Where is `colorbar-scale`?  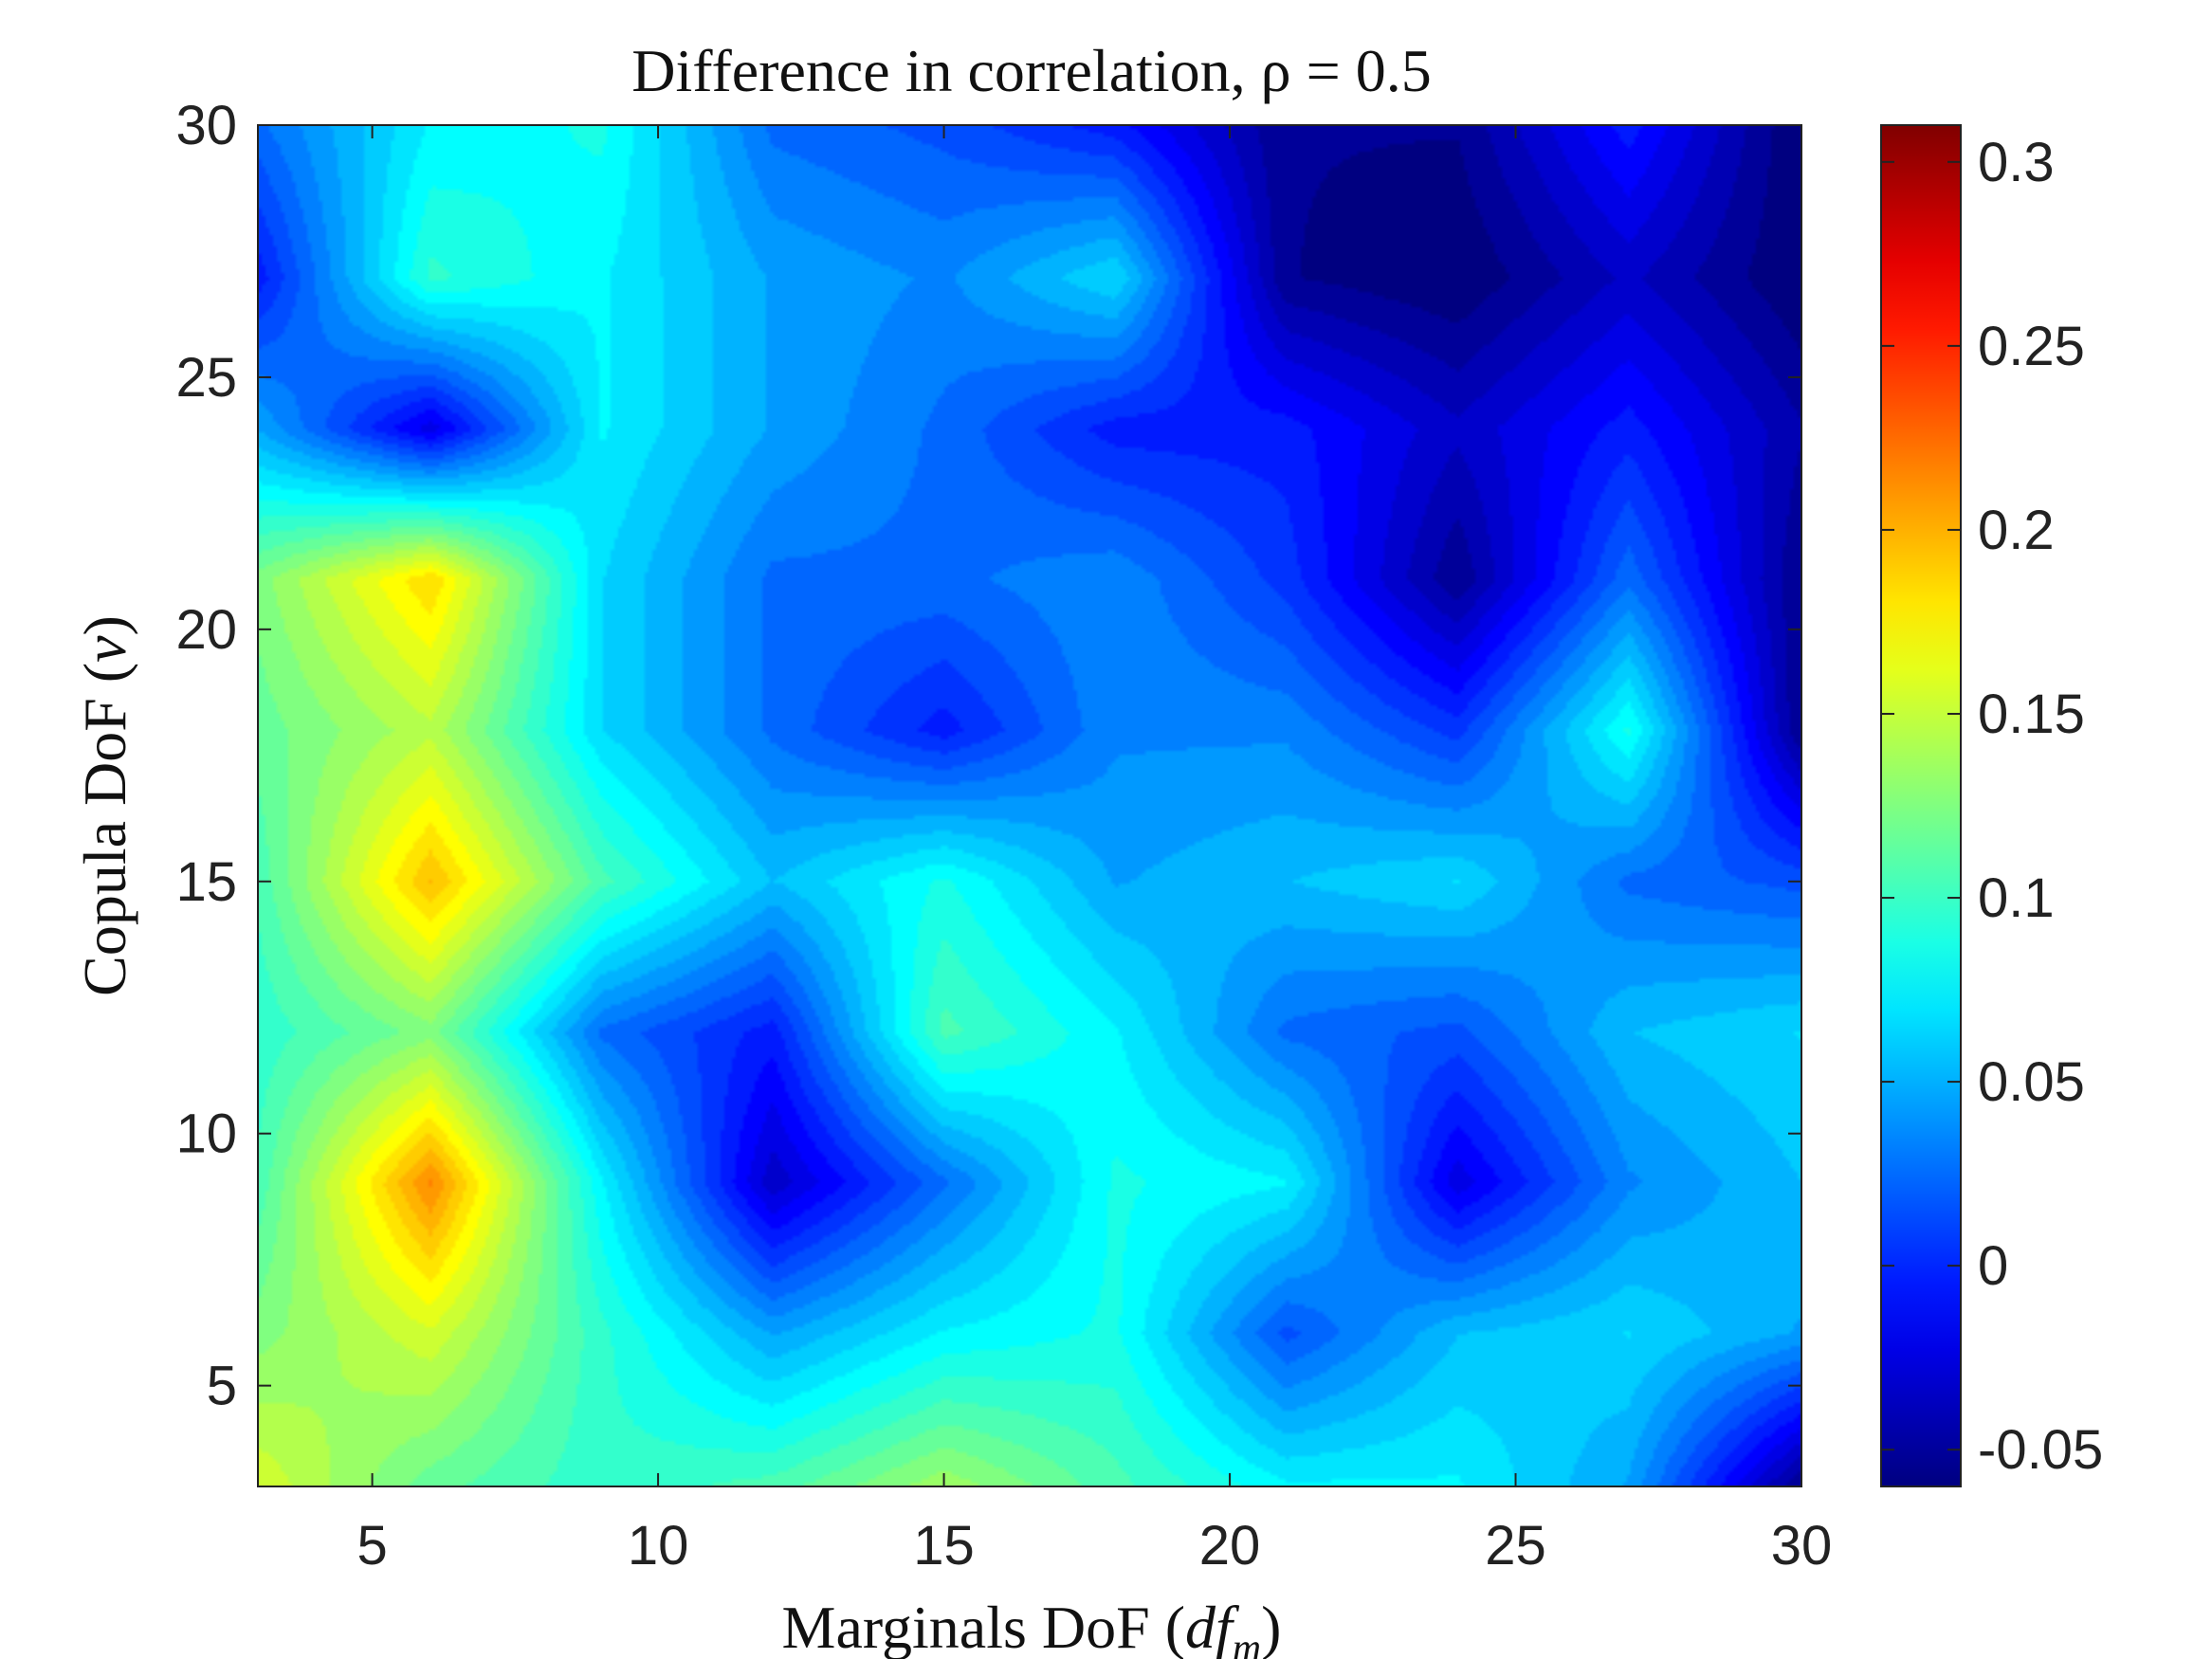 colorbar-scale is located at coordinates (1921, 805).